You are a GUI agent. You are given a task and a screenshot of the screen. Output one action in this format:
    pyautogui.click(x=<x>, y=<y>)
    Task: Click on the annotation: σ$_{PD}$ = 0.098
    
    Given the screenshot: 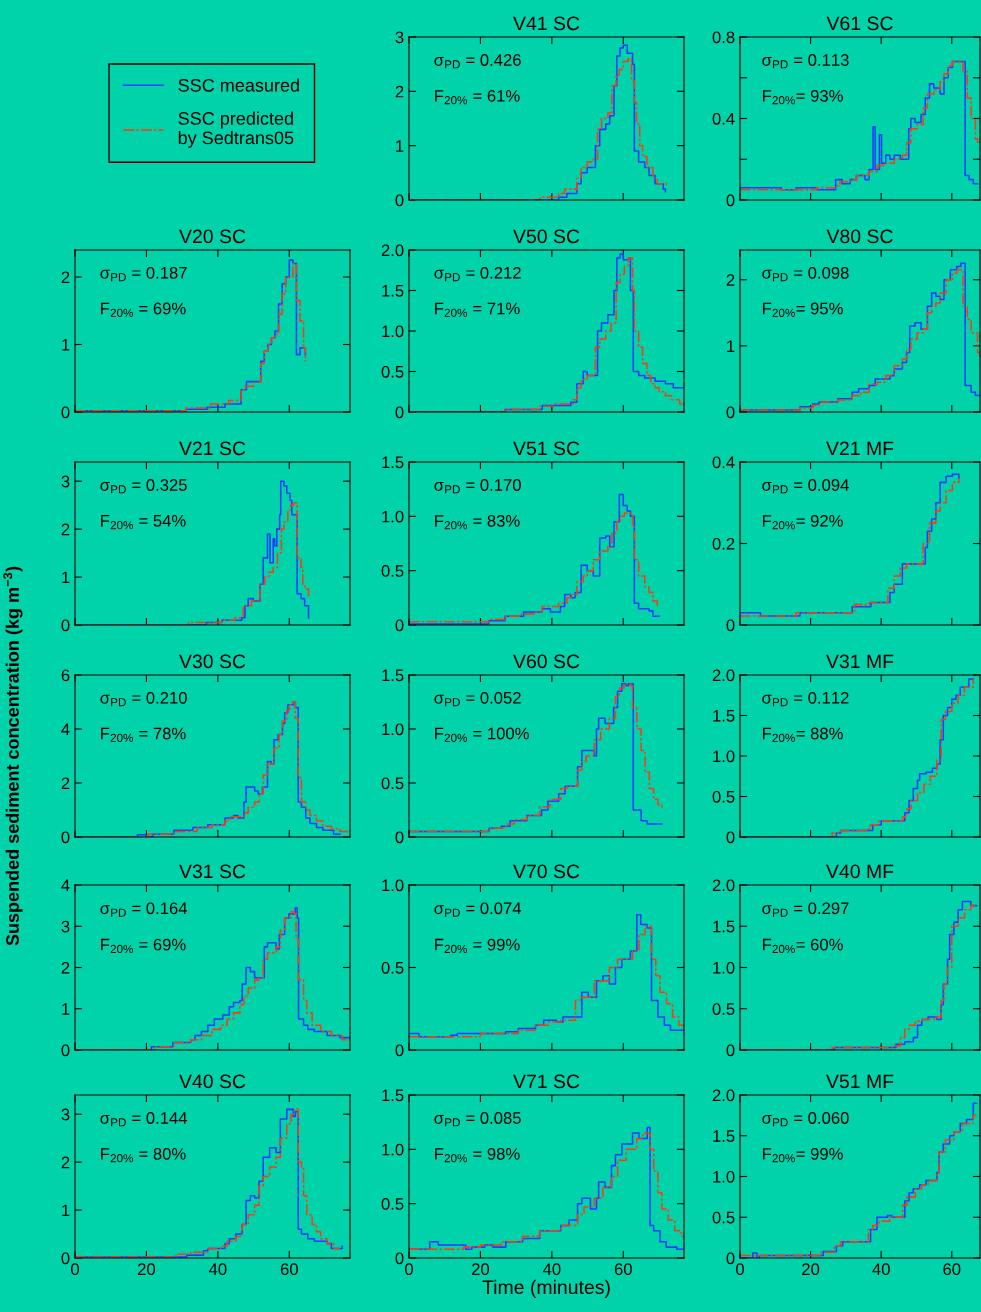 What is the action you would take?
    pyautogui.click(x=805, y=274)
    